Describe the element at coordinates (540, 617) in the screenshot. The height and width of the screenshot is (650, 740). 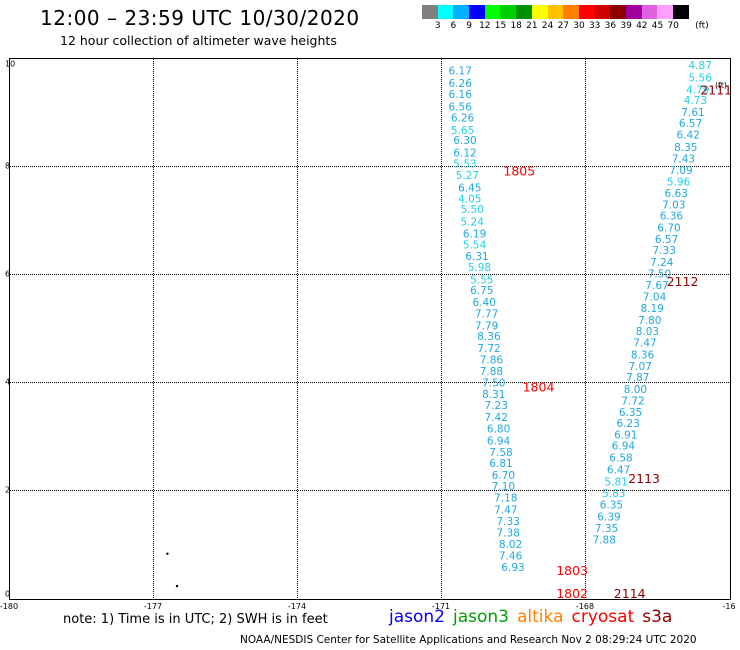
I see `satellite-legend-item: altika` at that location.